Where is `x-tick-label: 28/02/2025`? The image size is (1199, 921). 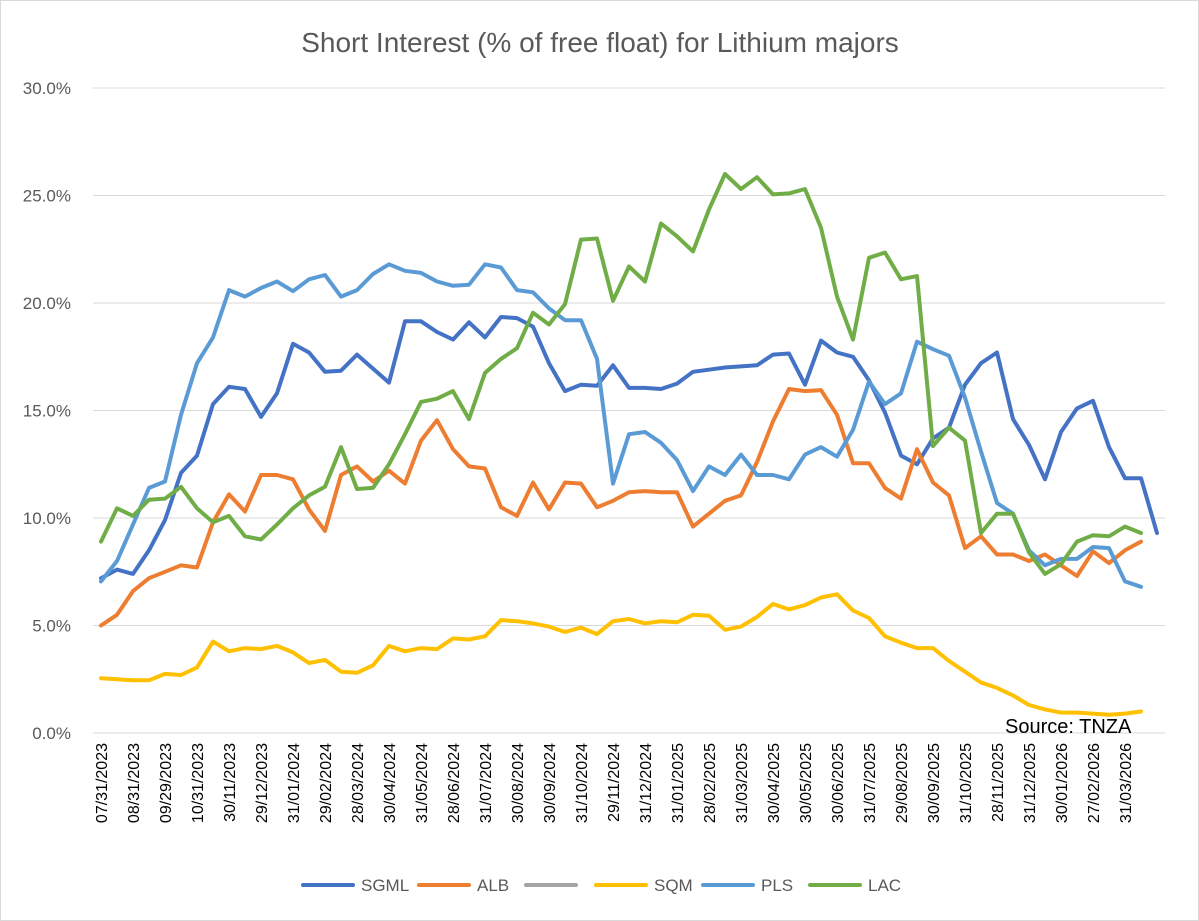
x-tick-label: 28/02/2025 is located at coordinates (710, 783).